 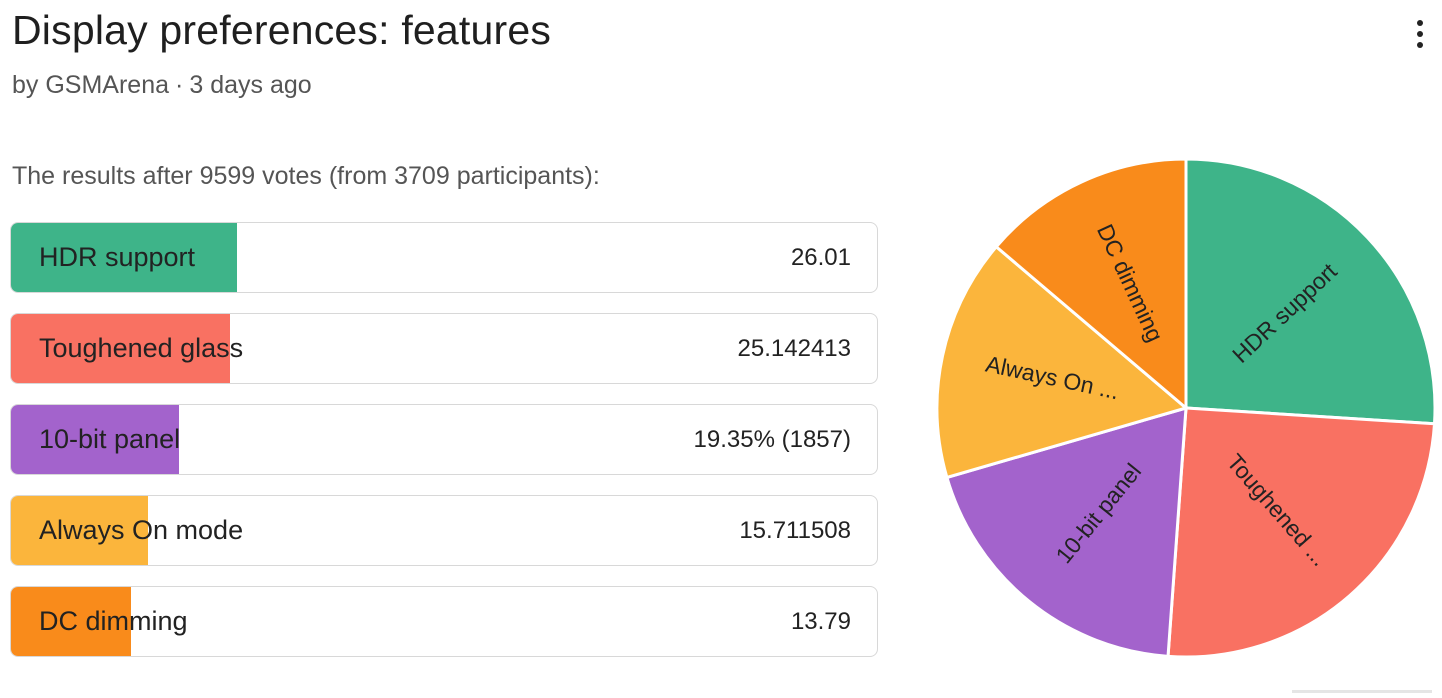 I want to click on result-bar-value: 19.35% (1857), so click(x=772, y=439).